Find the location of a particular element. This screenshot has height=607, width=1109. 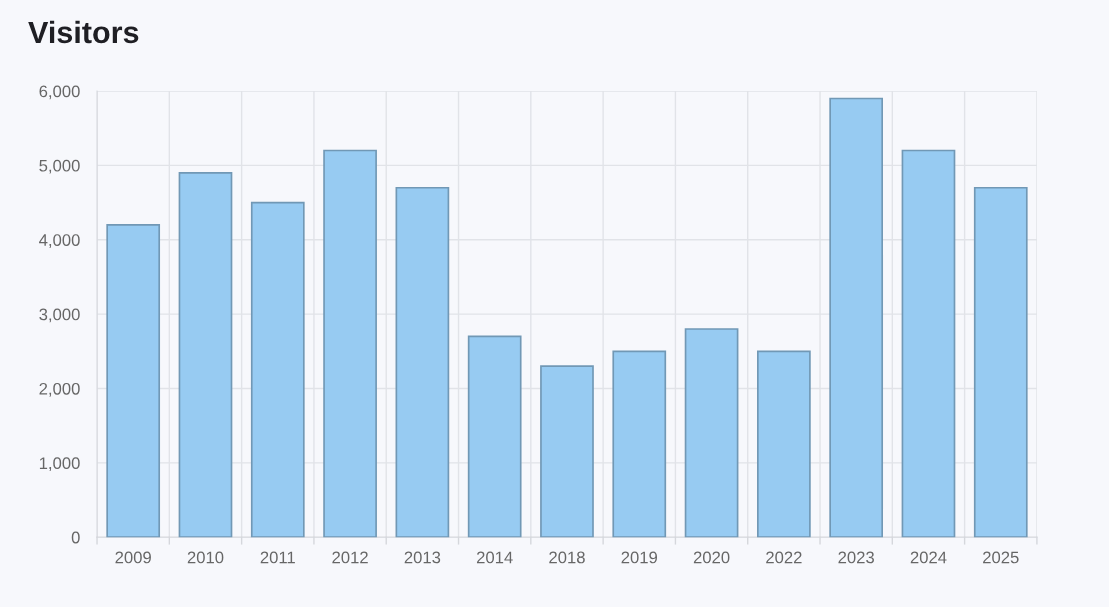

x-tick-label: 2009 is located at coordinates (133, 557).